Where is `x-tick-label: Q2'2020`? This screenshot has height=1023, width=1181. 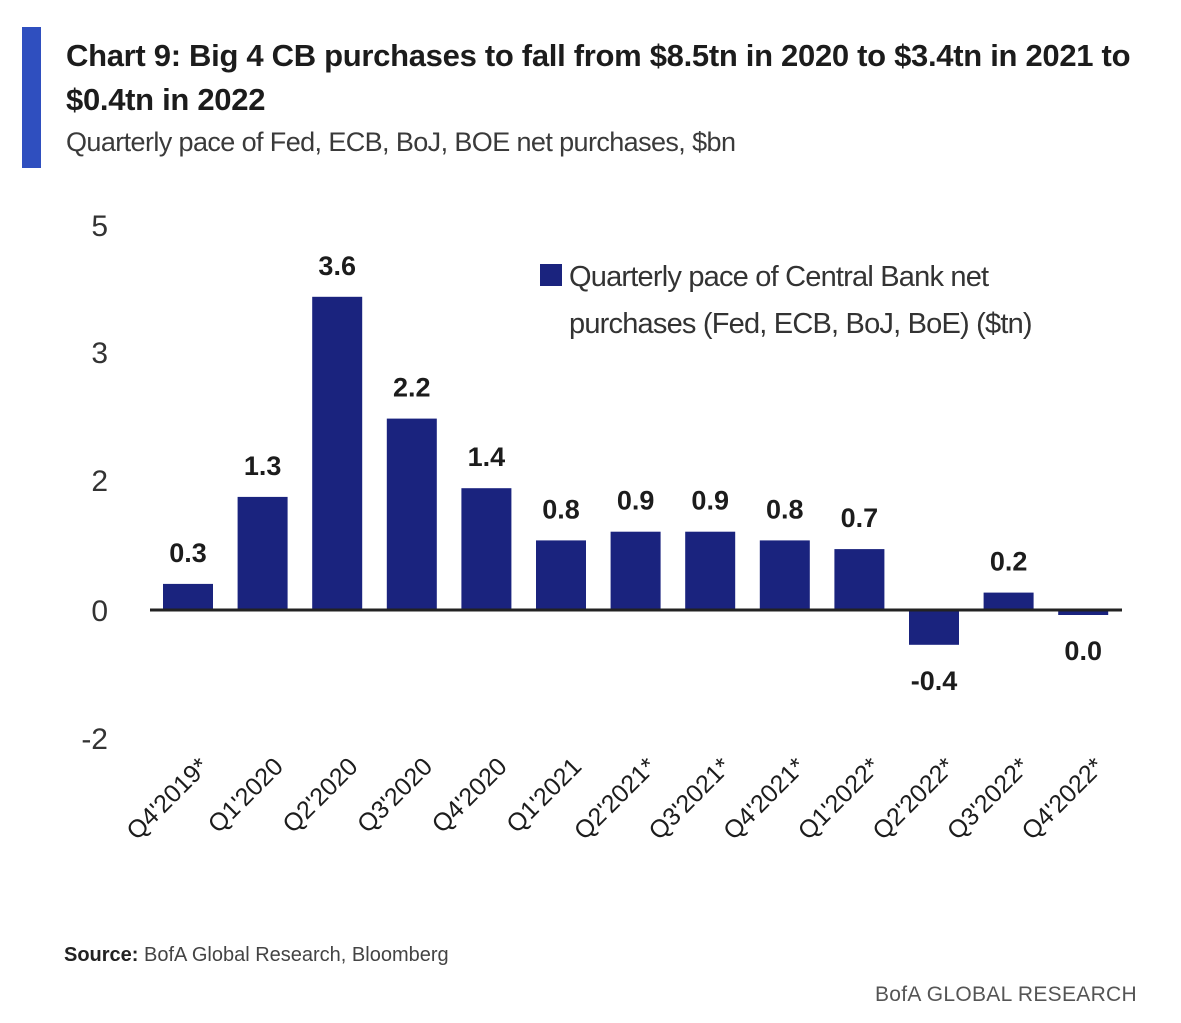
x-tick-label: Q2'2020 is located at coordinates (320, 795).